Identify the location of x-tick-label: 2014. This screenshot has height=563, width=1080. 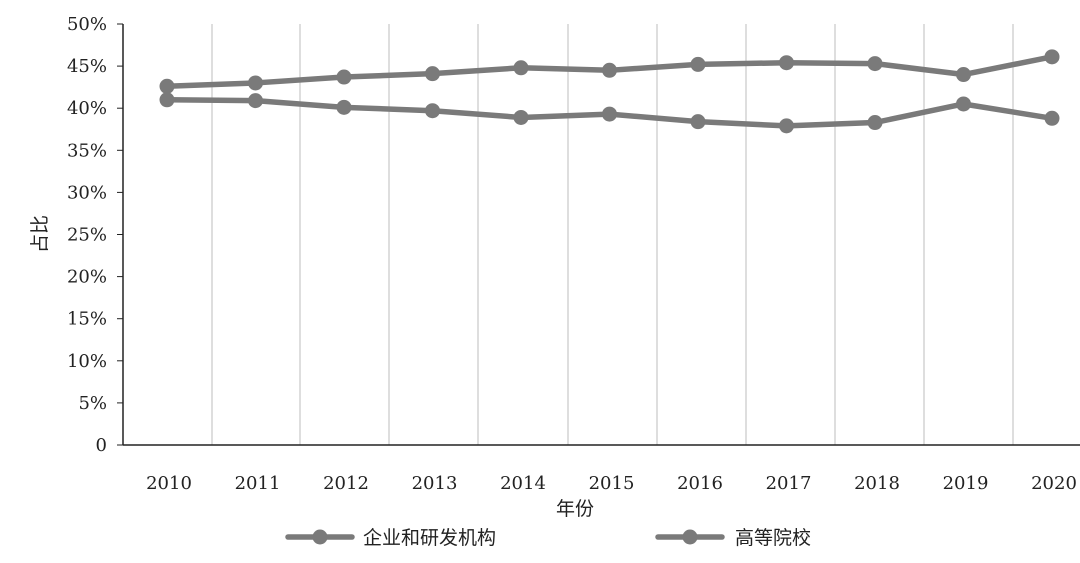
(523, 483).